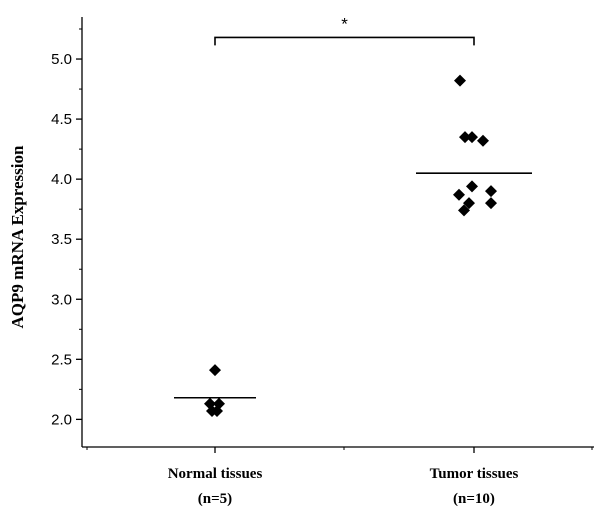 The image size is (598, 510). What do you see at coordinates (344, 41) in the screenshot?
I see `significance-bracket` at bounding box center [344, 41].